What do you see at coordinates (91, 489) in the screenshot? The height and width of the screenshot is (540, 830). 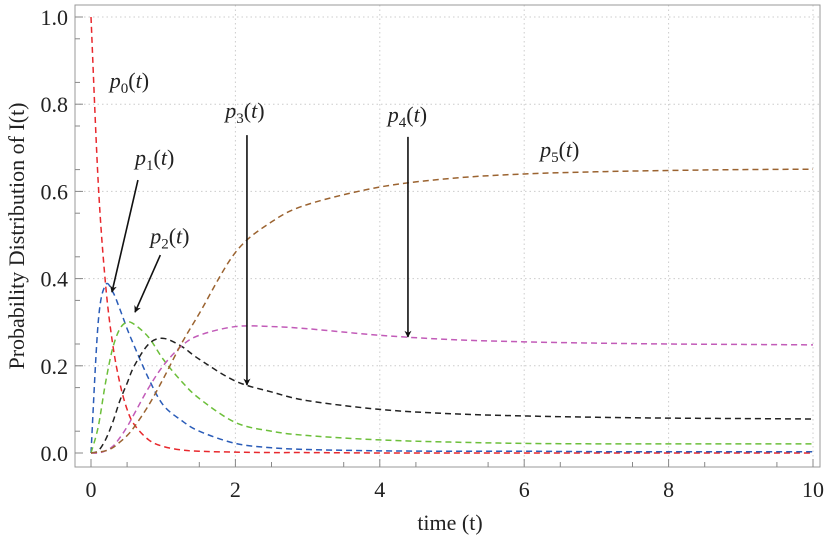 I see `x-tick-label: 0` at bounding box center [91, 489].